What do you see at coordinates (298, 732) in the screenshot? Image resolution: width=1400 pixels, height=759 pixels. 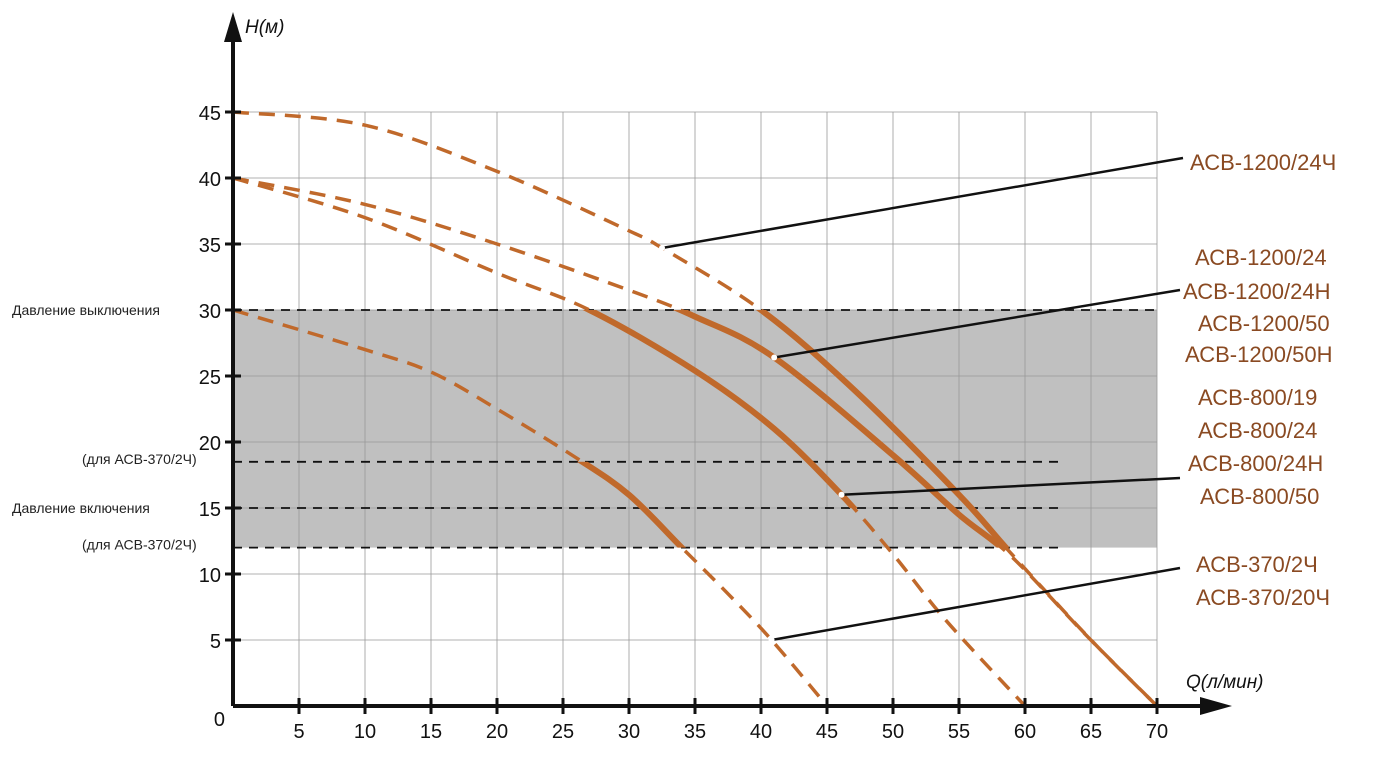 I see `x-tick-label: 5` at bounding box center [298, 732].